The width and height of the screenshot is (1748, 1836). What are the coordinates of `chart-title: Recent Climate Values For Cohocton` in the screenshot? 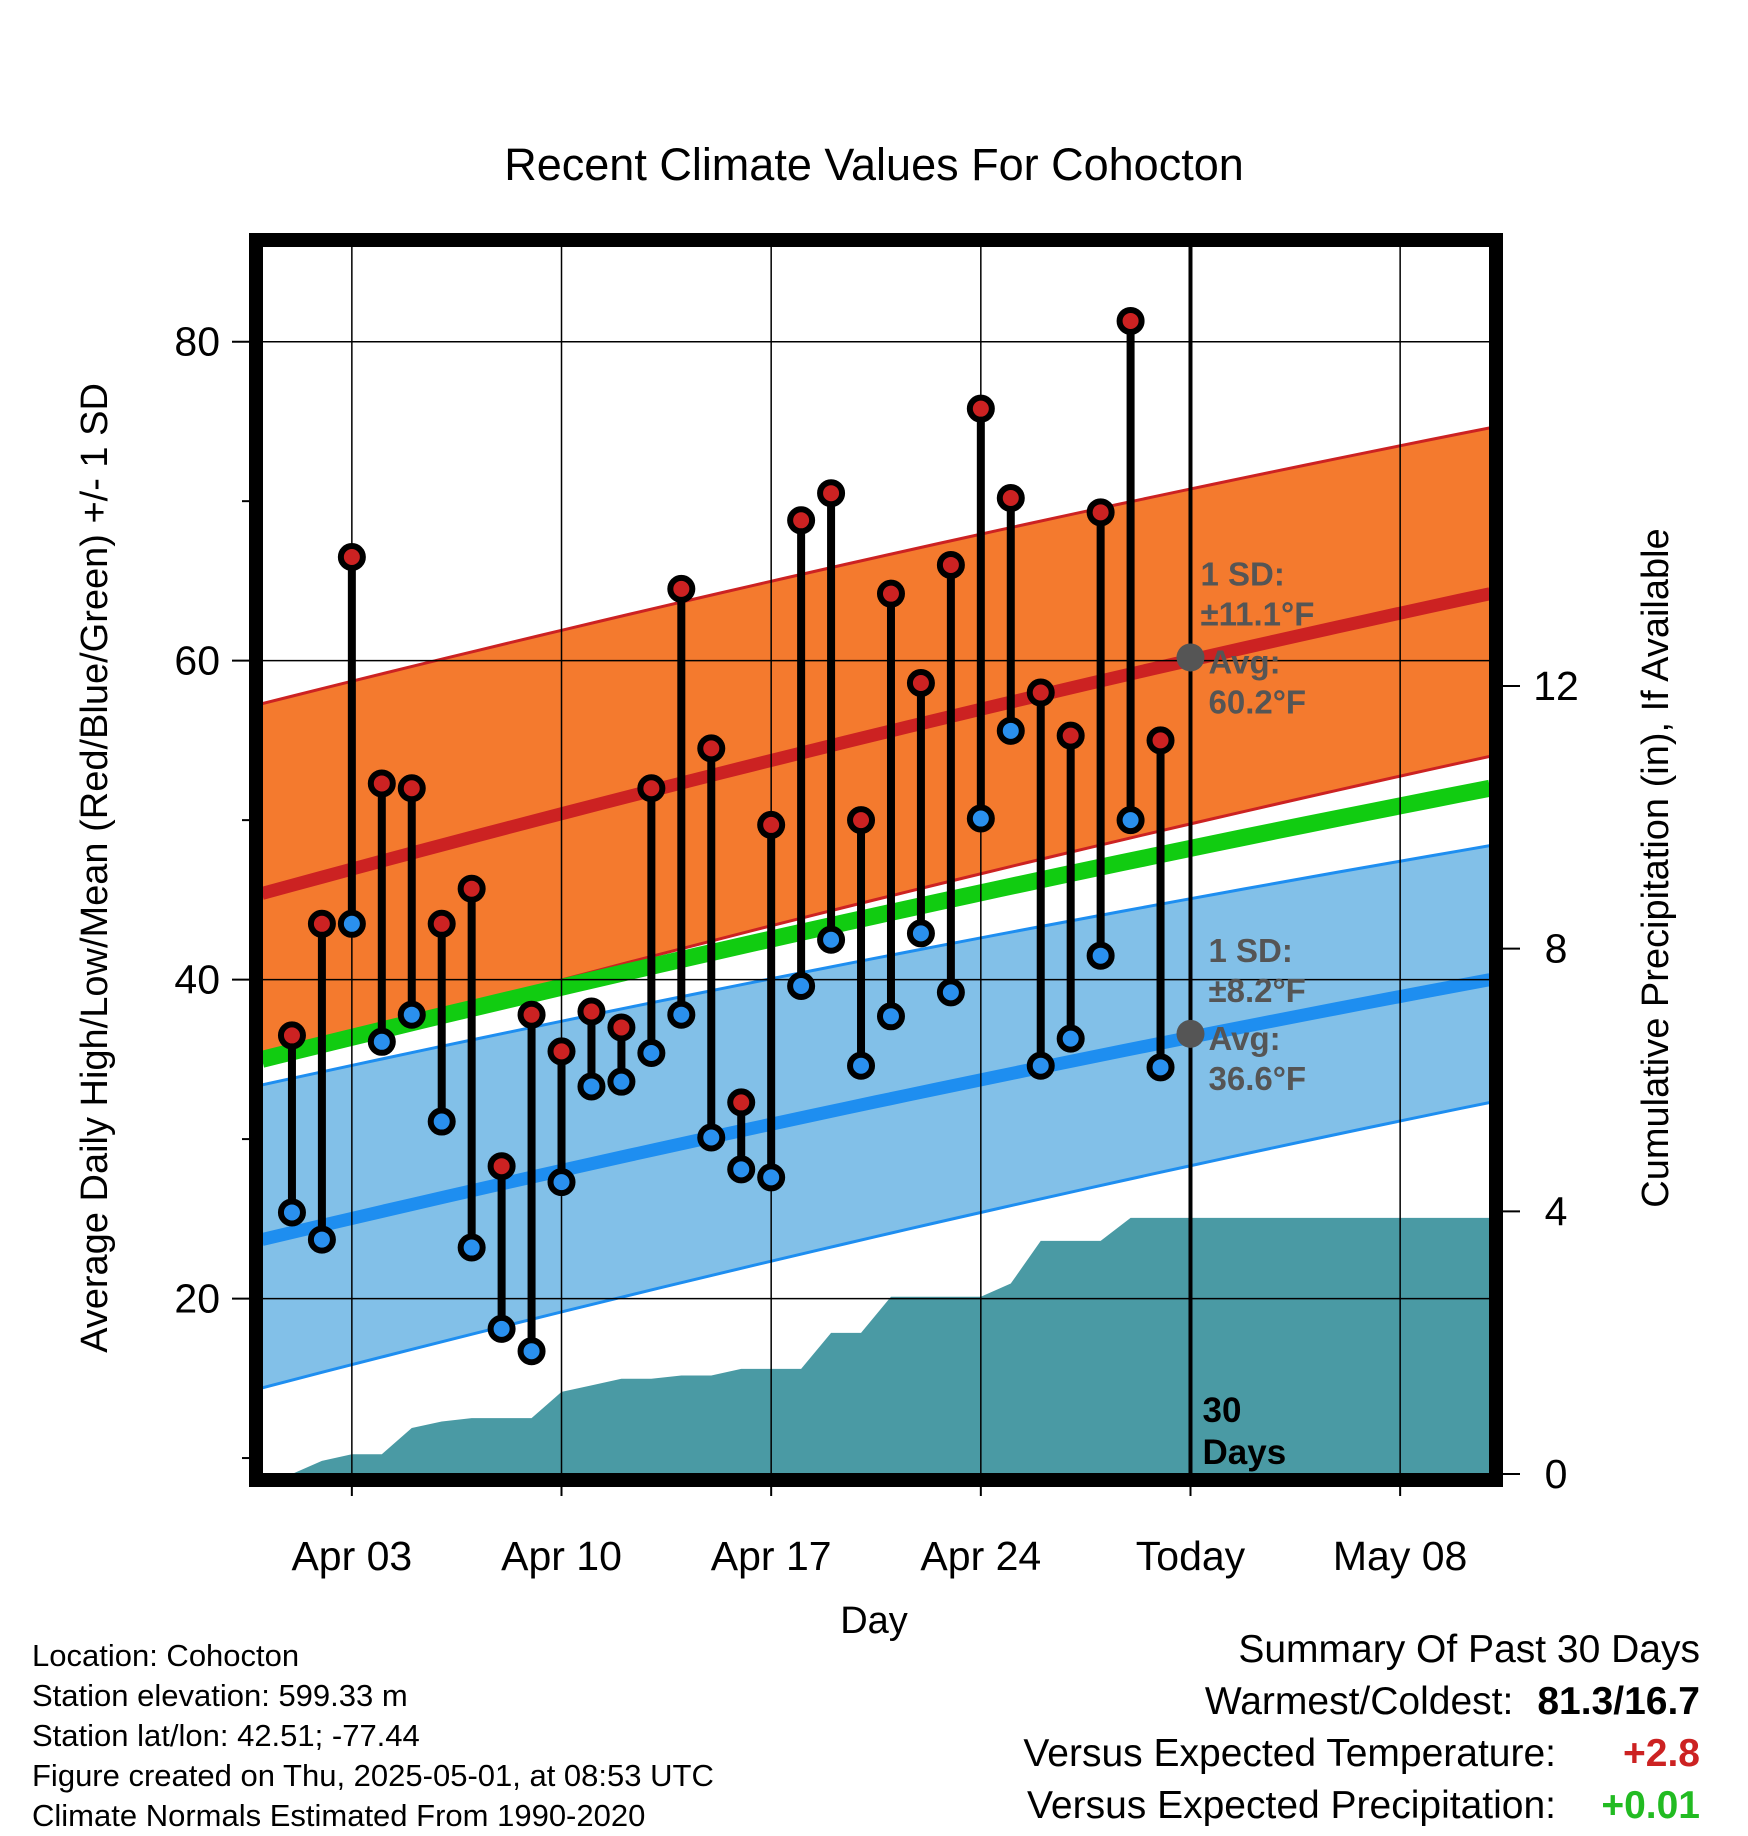 It's located at (874, 164).